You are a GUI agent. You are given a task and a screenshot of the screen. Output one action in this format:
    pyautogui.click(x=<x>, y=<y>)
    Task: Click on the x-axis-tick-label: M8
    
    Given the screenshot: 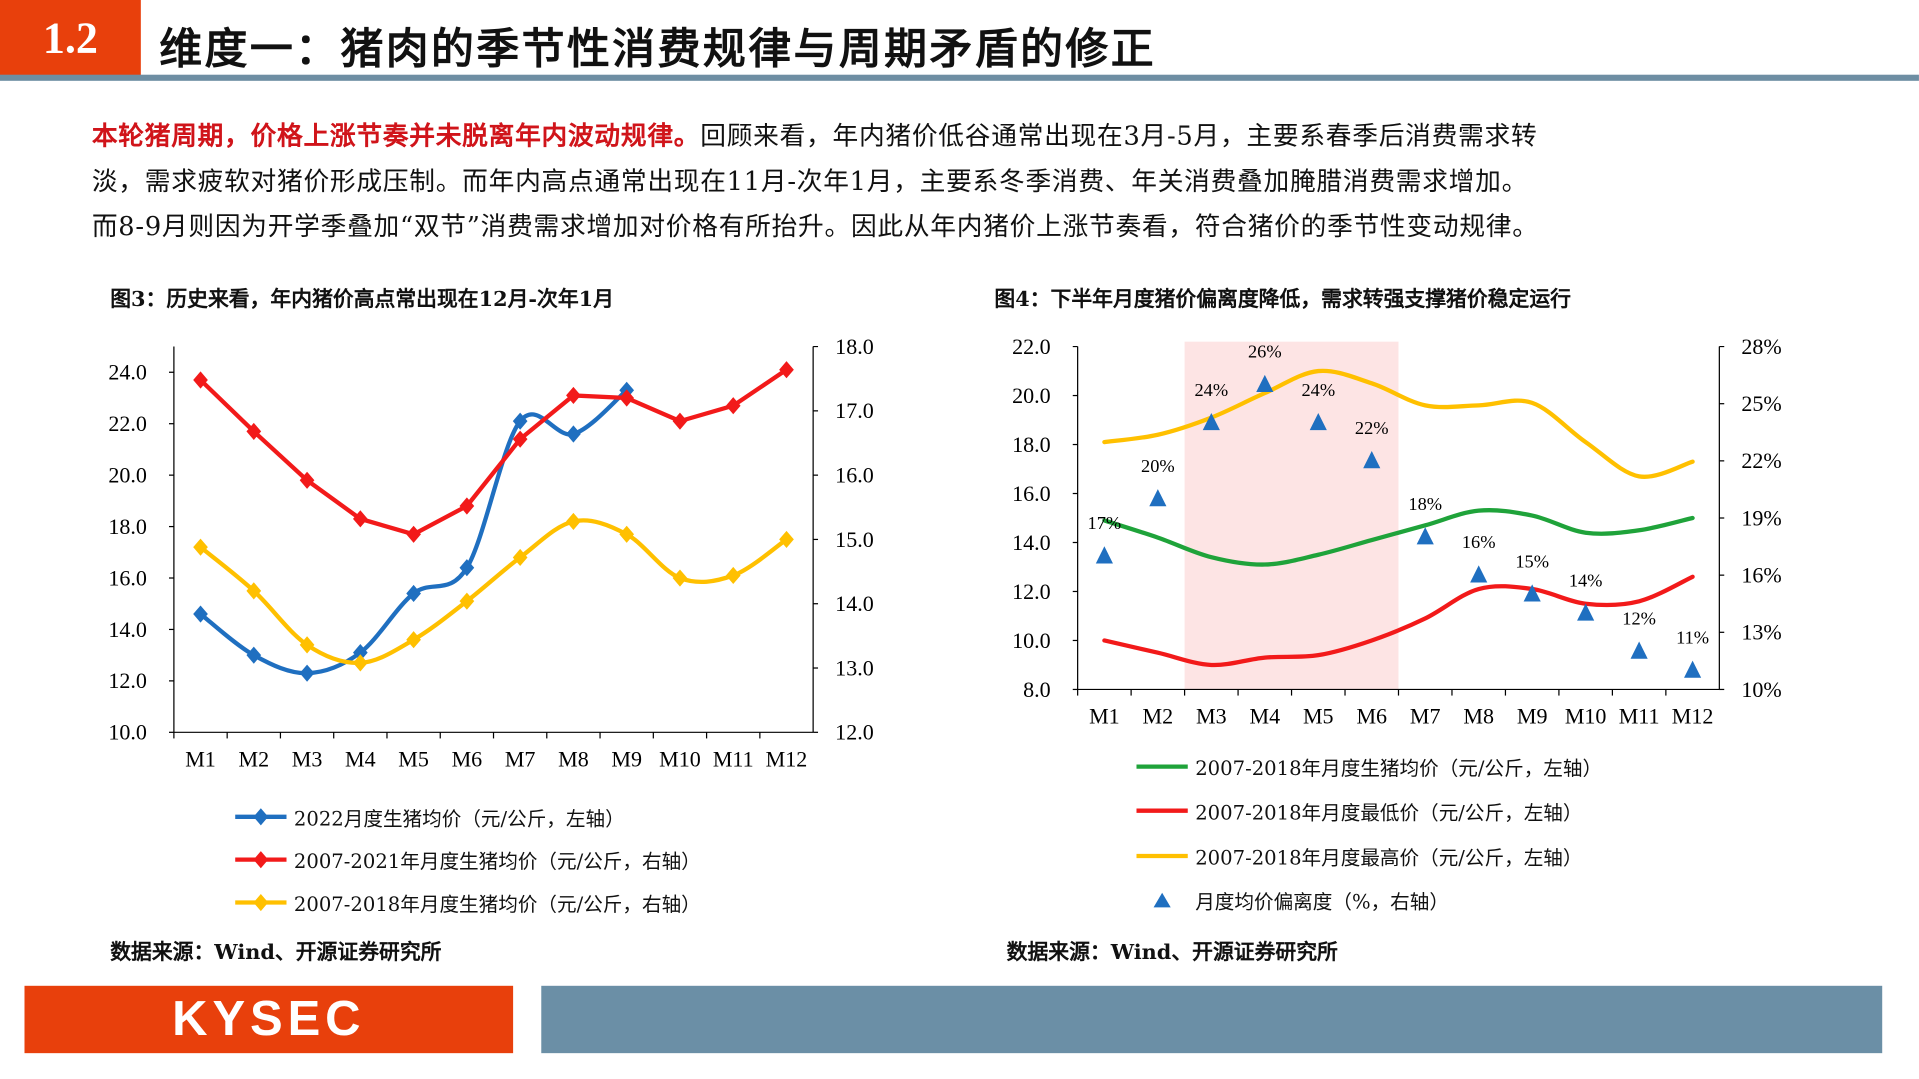 What is the action you would take?
    pyautogui.click(x=1478, y=716)
    